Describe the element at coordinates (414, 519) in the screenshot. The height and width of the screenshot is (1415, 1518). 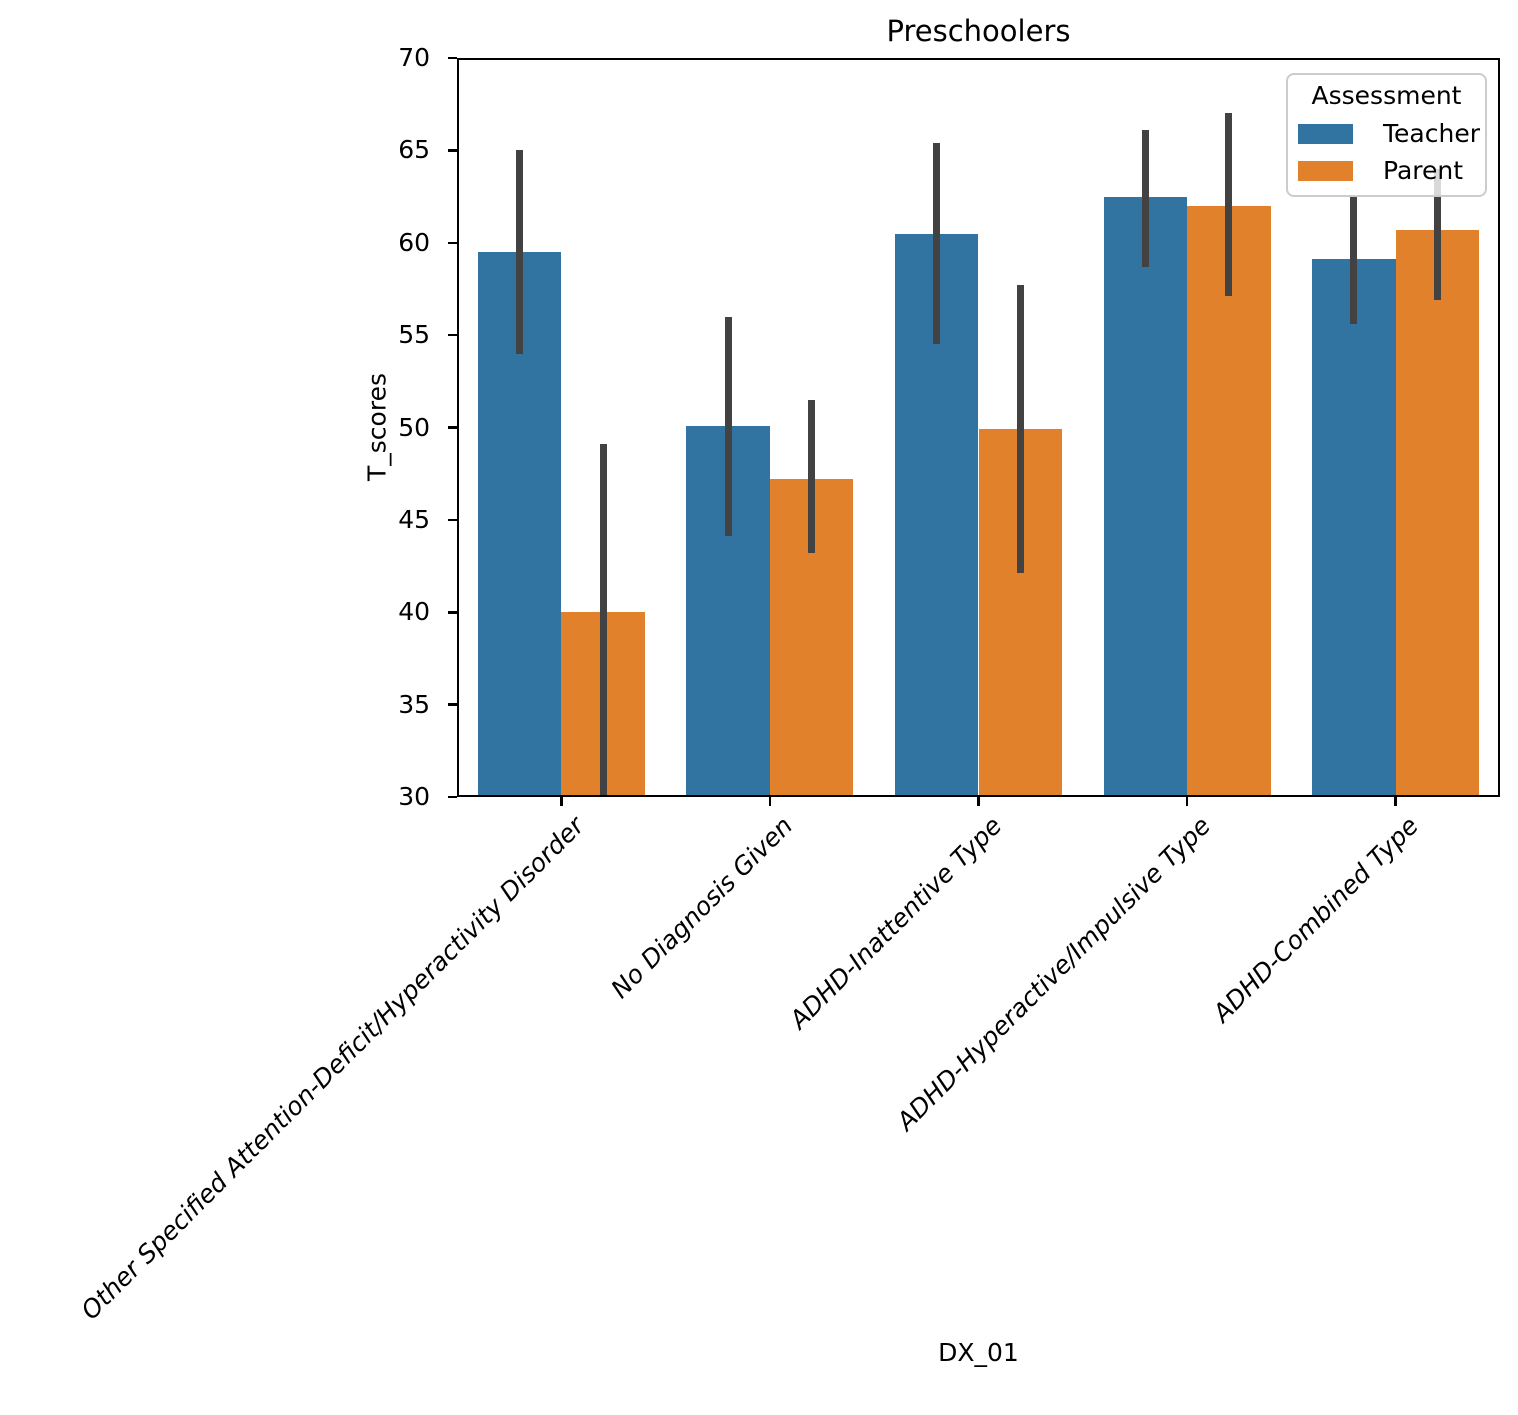
I see `y-tick-label: 45` at that location.